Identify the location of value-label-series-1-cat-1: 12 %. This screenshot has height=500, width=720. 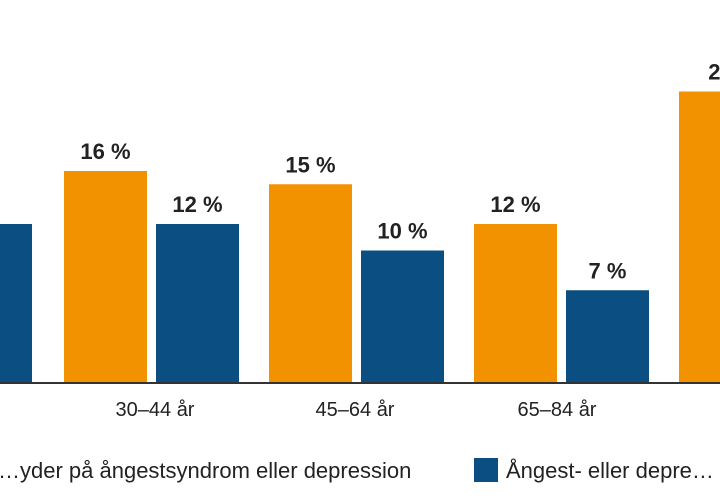
(197, 204).